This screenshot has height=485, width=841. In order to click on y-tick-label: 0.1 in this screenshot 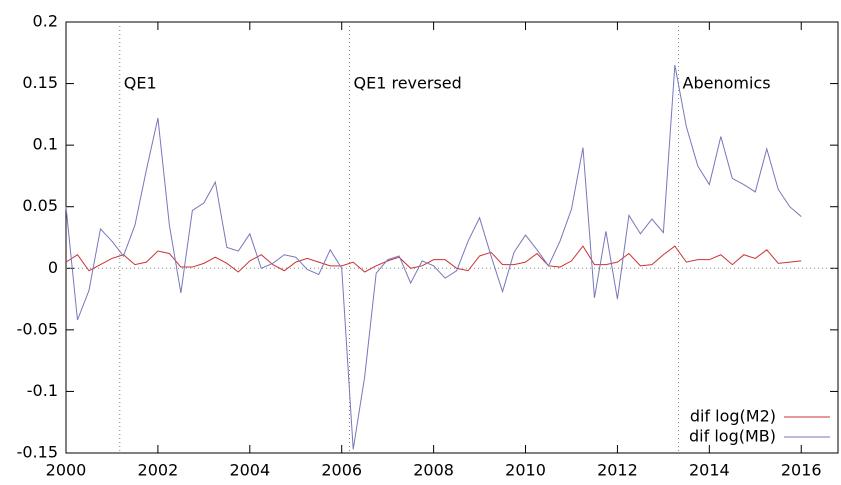, I will do `click(45, 144)`.